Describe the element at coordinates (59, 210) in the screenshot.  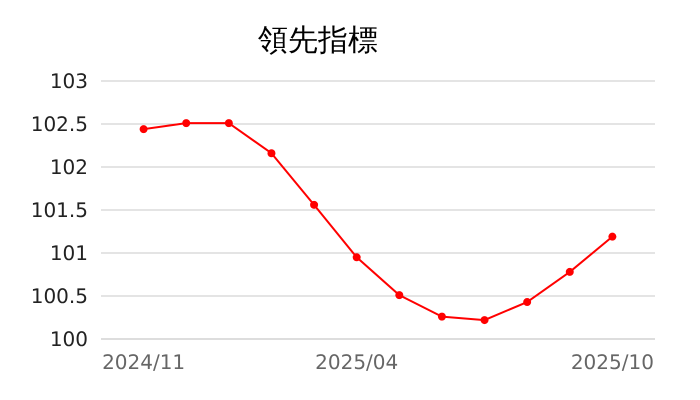
I see `y-tick-label: 101.5` at that location.